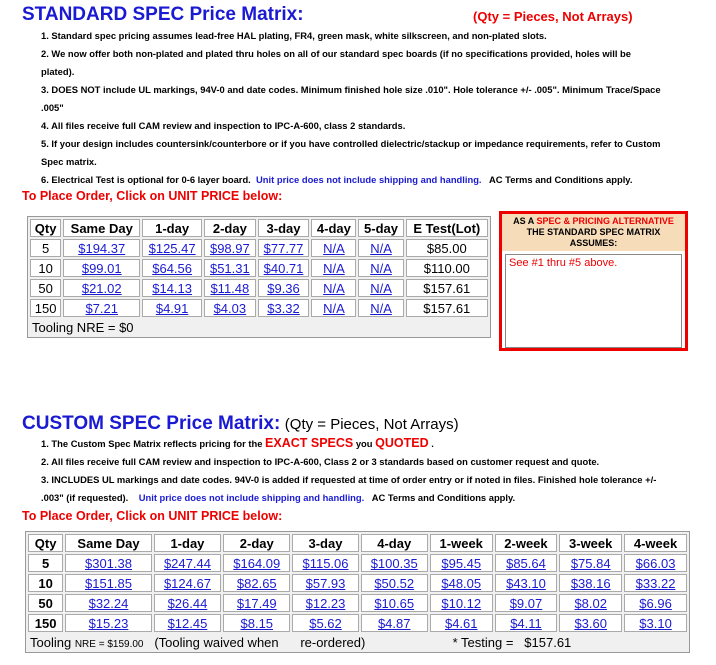 This screenshot has width=716, height=665. What do you see at coordinates (371, 424) in the screenshot?
I see `custom-qty-note: (Qty = Pieces, Not Arrays)` at bounding box center [371, 424].